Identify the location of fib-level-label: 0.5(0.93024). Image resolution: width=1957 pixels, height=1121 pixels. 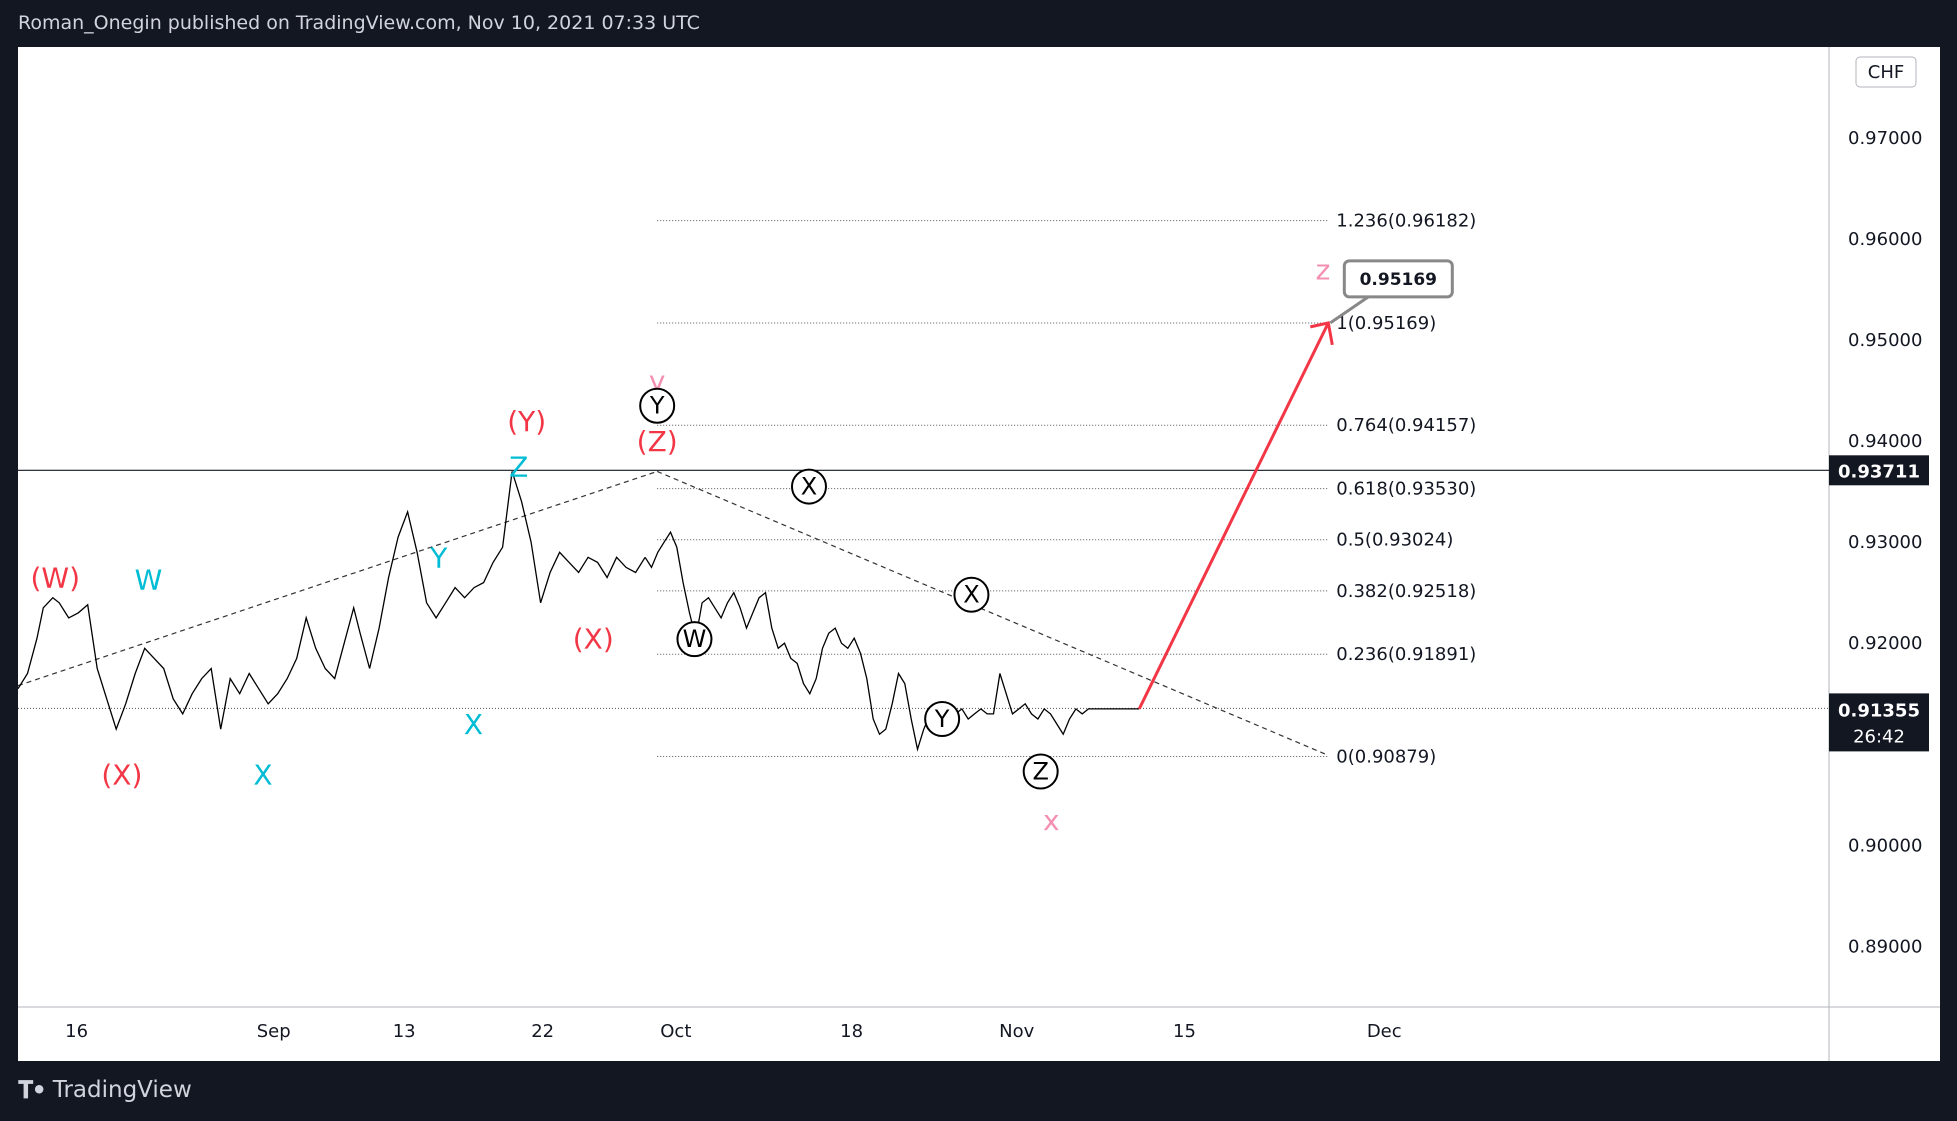
(1394, 540).